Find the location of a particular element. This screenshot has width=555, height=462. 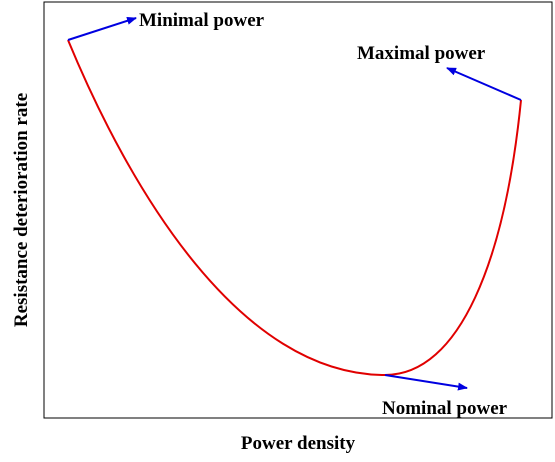

annotation: Nominal power is located at coordinates (445, 408).